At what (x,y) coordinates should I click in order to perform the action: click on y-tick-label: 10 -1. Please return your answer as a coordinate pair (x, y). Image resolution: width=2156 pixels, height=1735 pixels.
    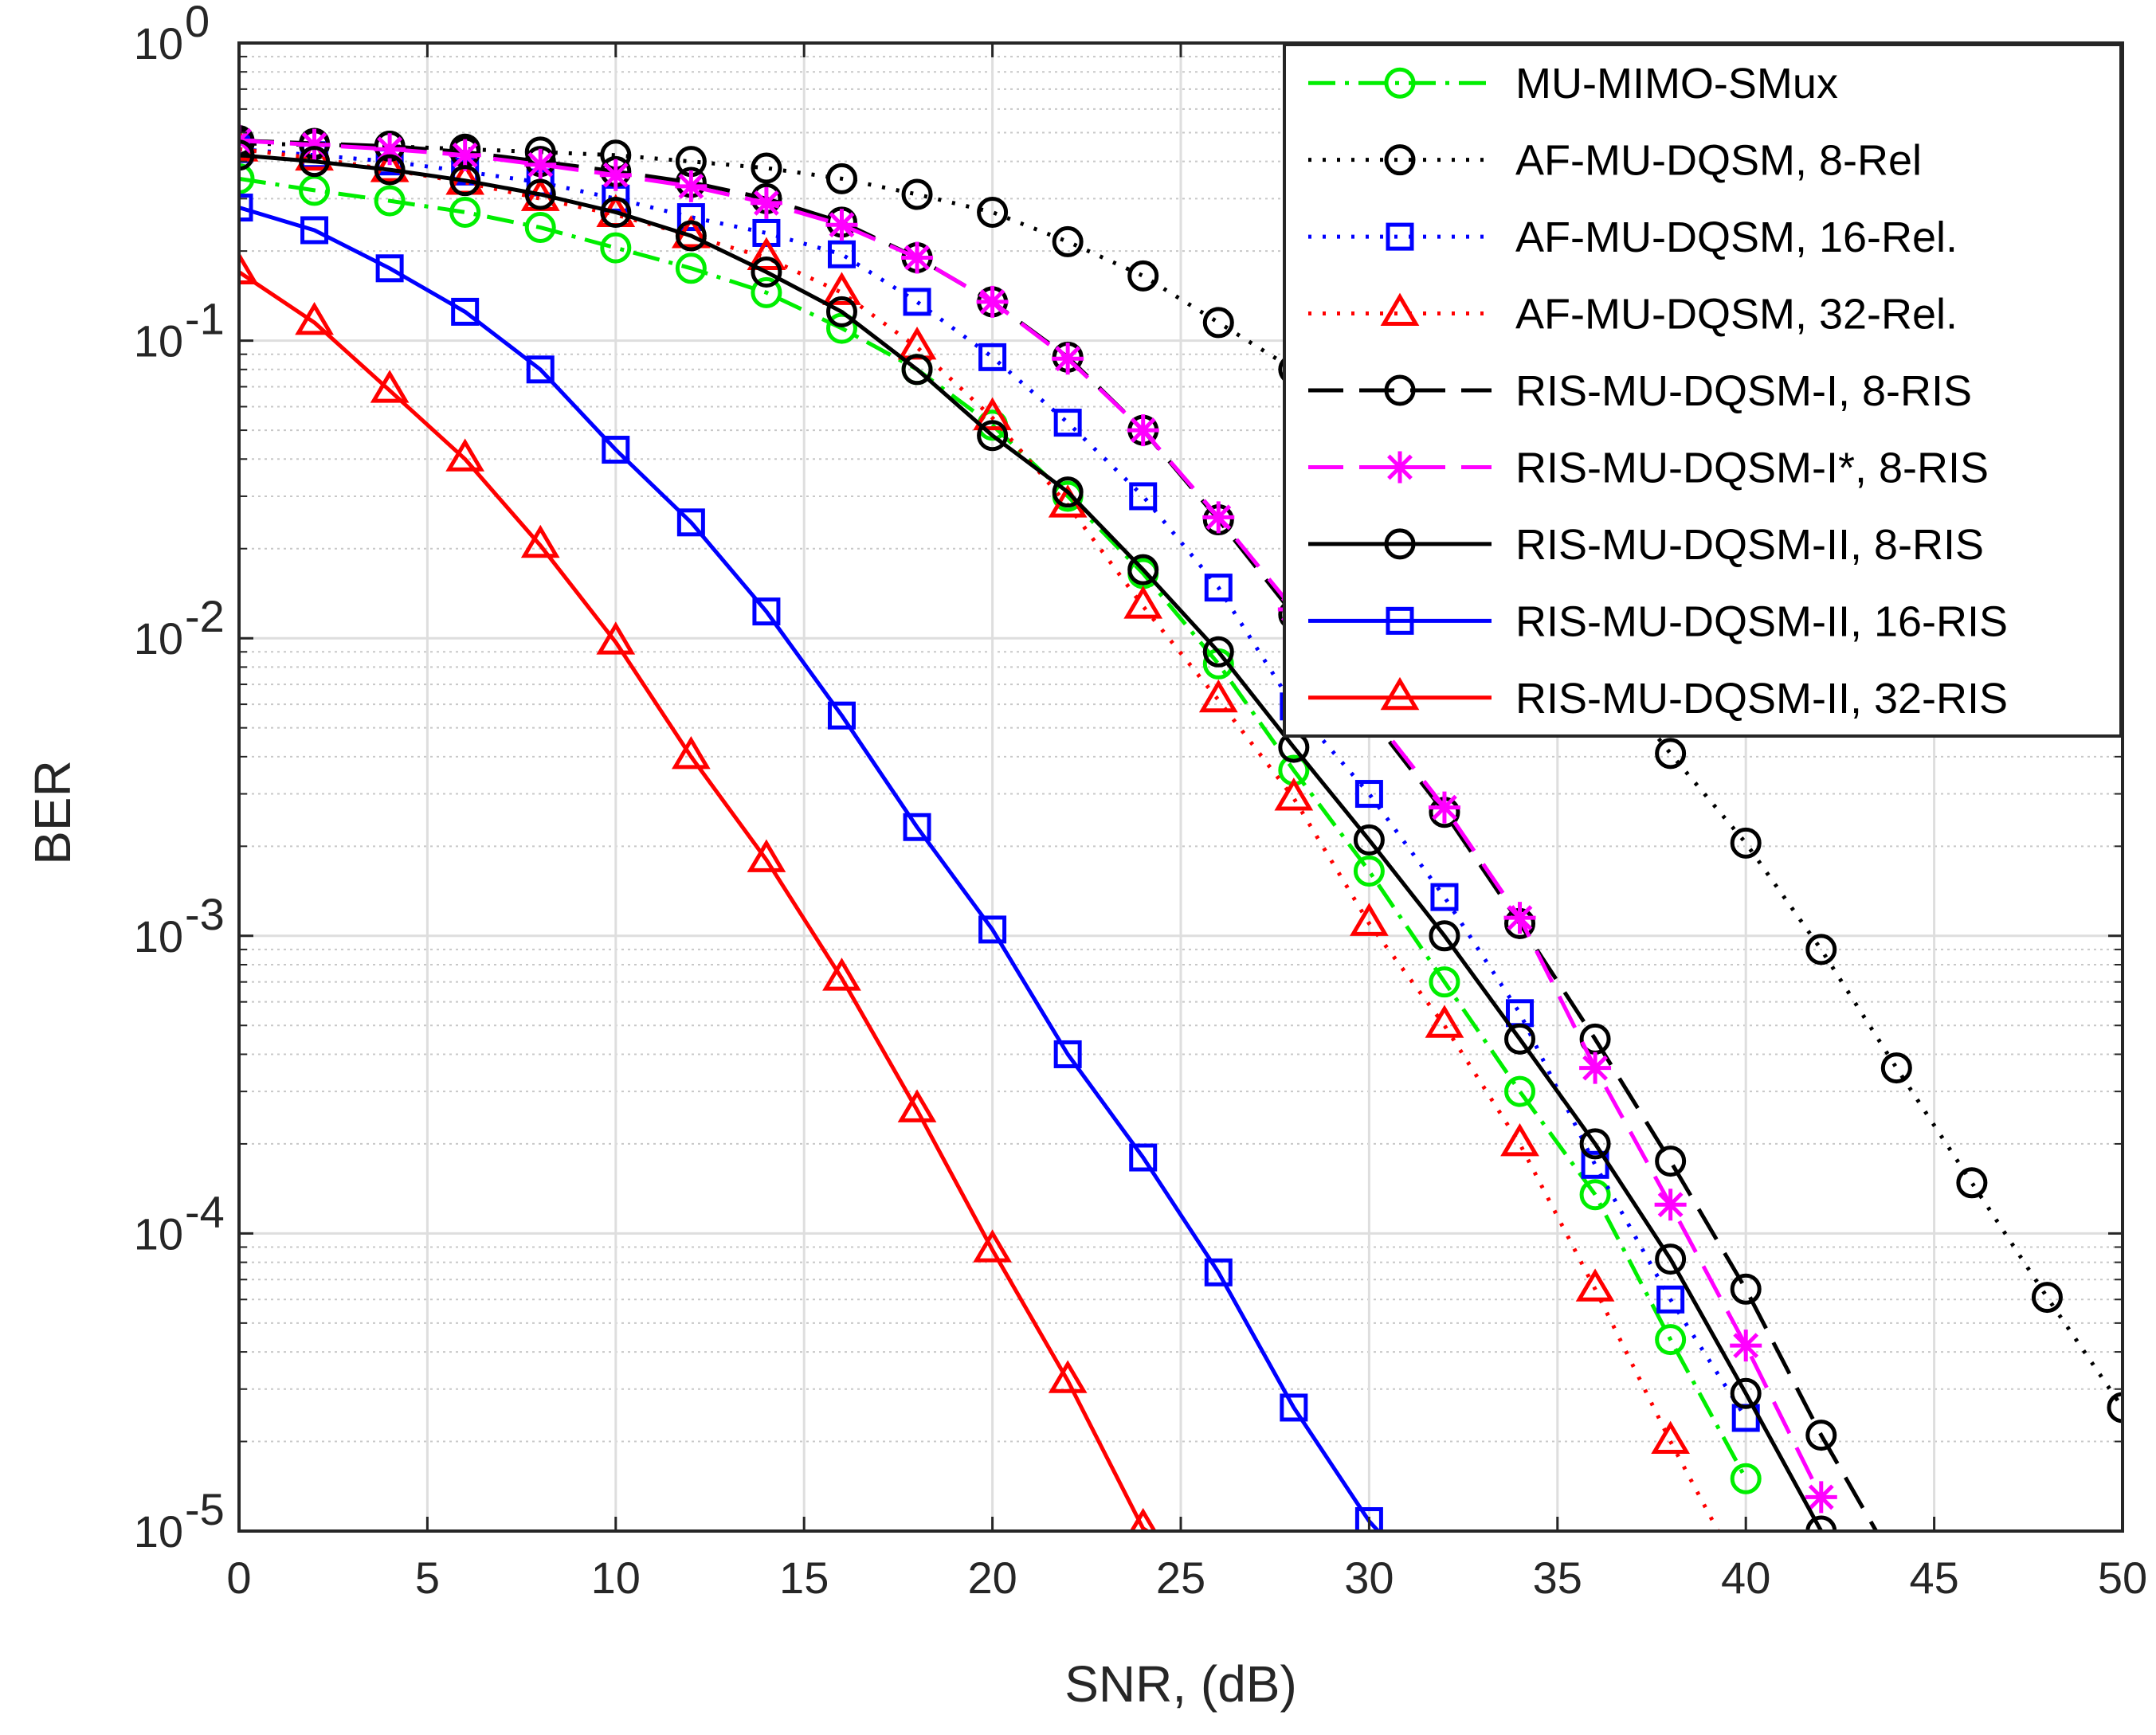
    Looking at the image, I should click on (179, 330).